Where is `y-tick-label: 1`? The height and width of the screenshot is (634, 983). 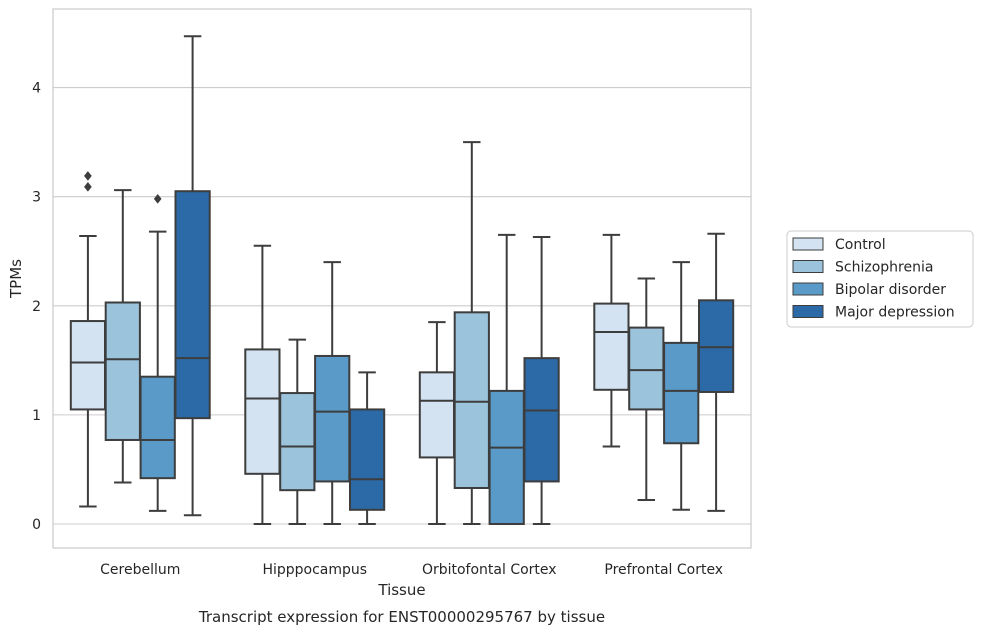 y-tick-label: 1 is located at coordinates (36, 416).